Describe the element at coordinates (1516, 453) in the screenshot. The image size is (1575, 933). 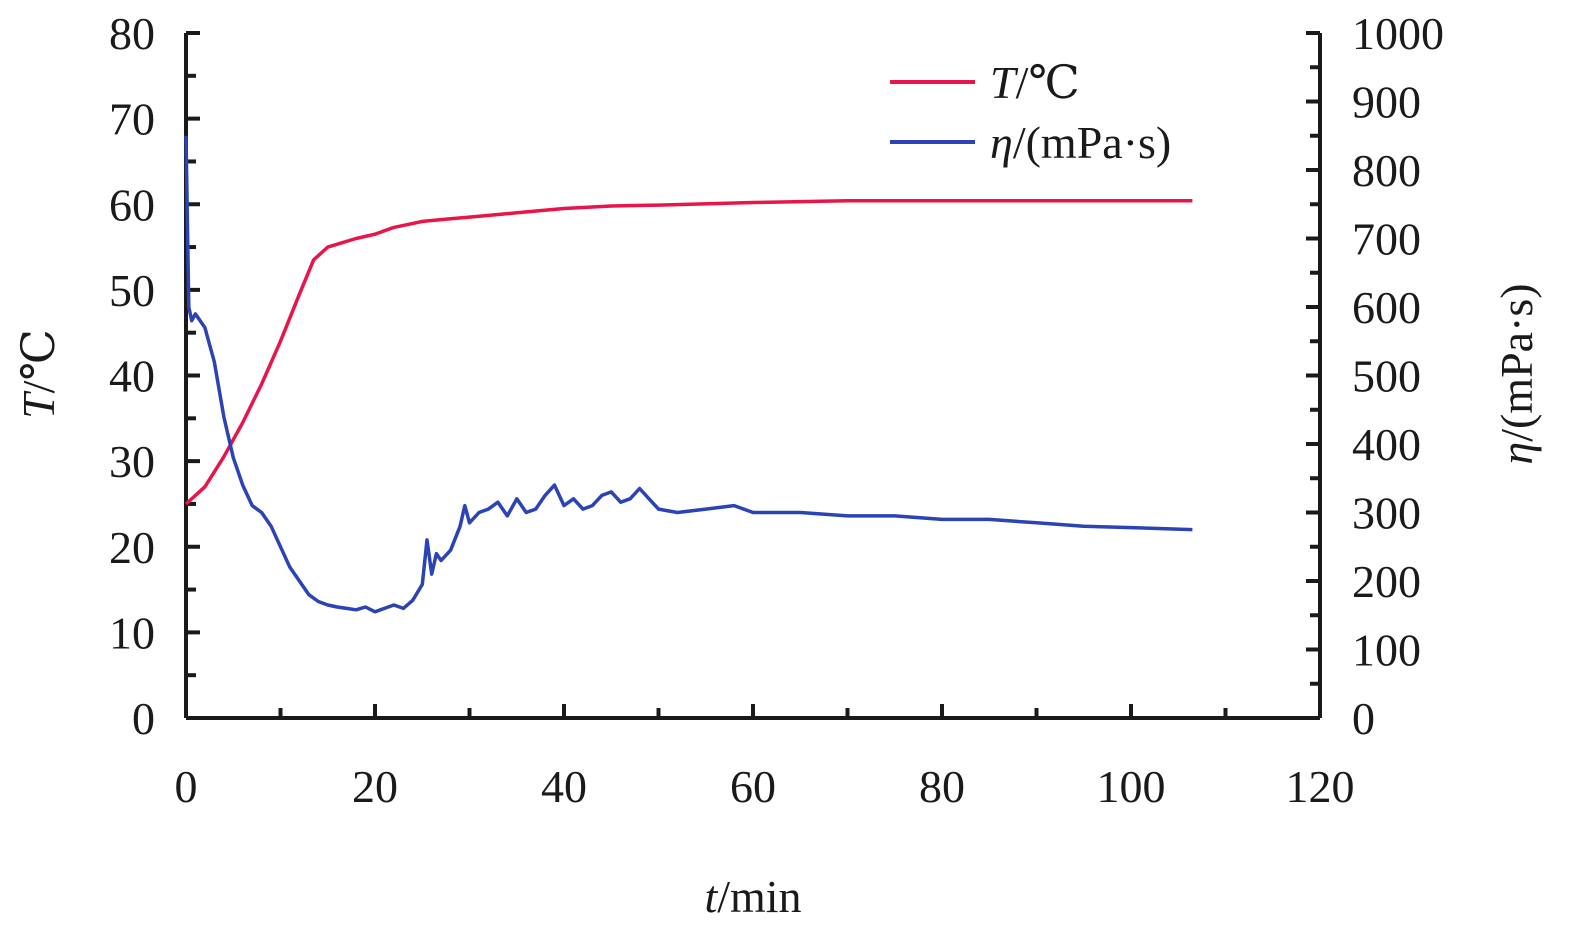
I see `y-right-axis-var: η` at that location.